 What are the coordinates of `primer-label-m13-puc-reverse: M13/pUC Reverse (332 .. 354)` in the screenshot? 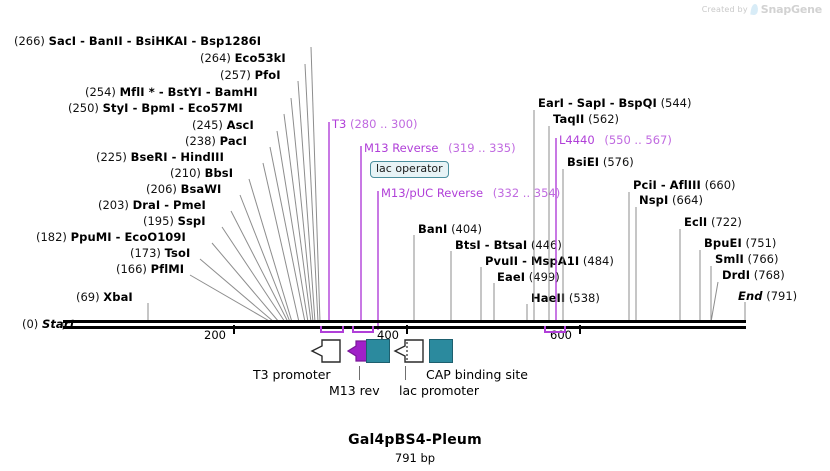 It's located at (471, 193).